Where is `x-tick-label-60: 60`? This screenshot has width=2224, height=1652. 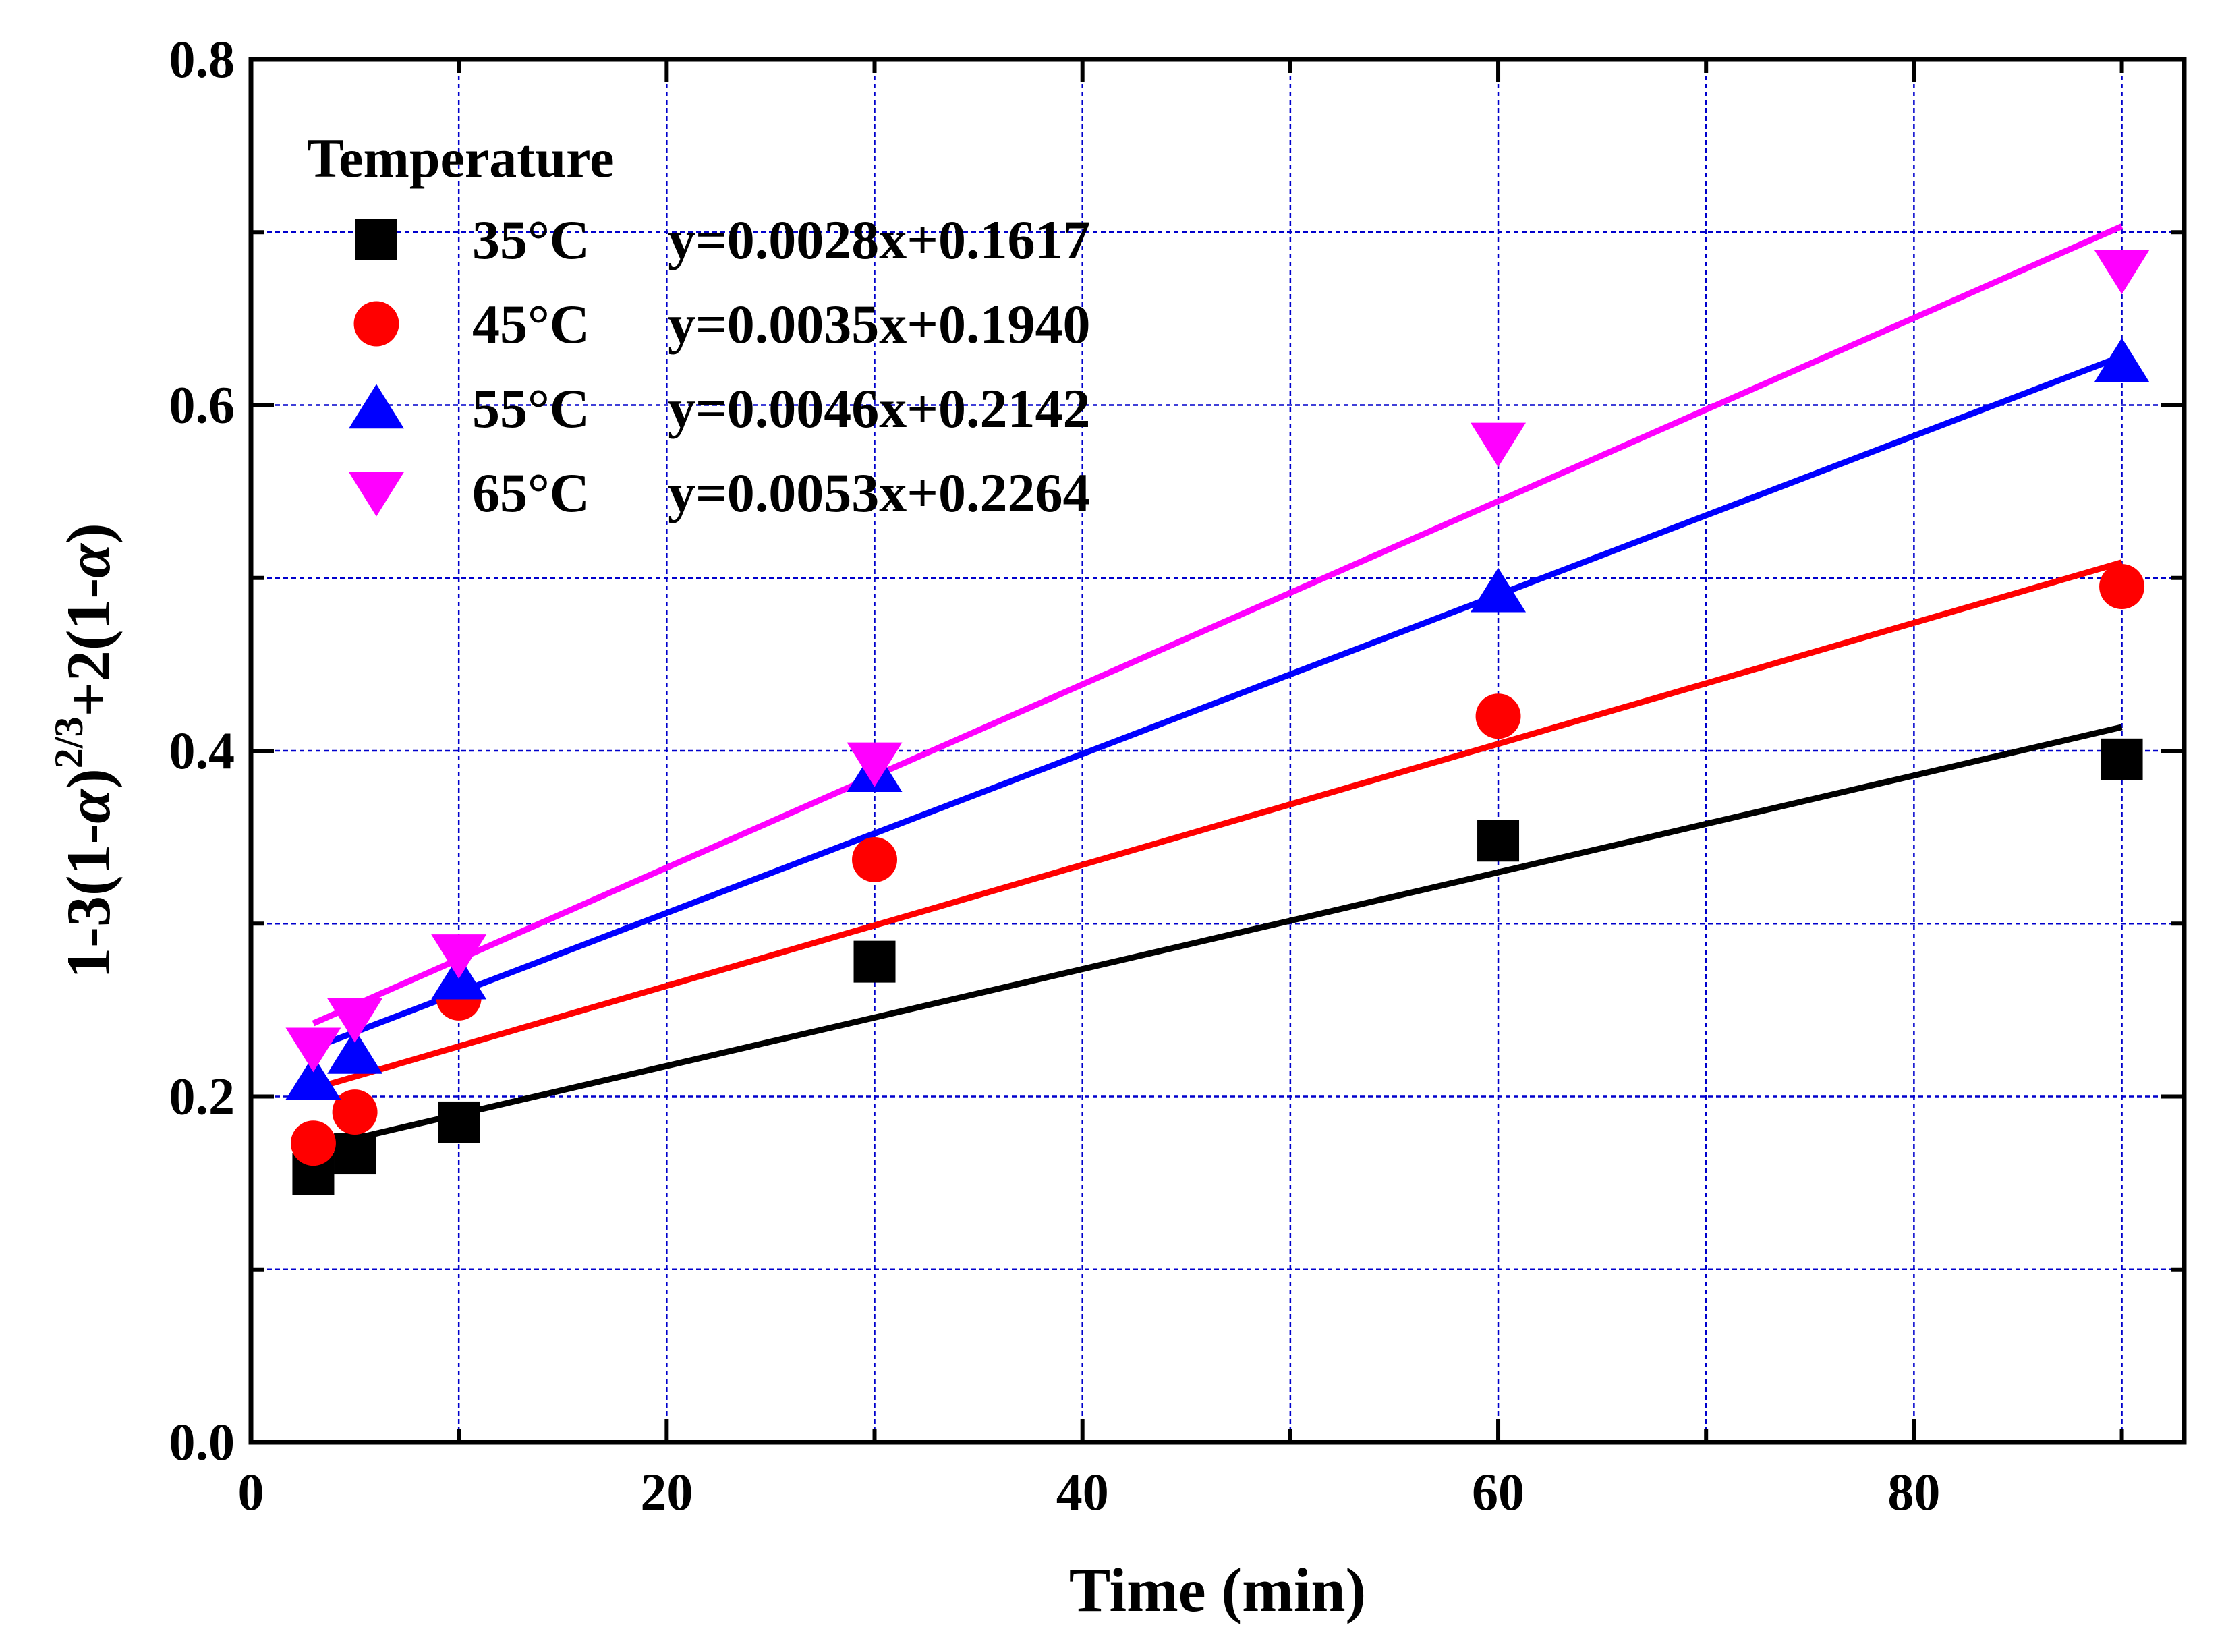
x-tick-label-60: 60 is located at coordinates (1498, 1491).